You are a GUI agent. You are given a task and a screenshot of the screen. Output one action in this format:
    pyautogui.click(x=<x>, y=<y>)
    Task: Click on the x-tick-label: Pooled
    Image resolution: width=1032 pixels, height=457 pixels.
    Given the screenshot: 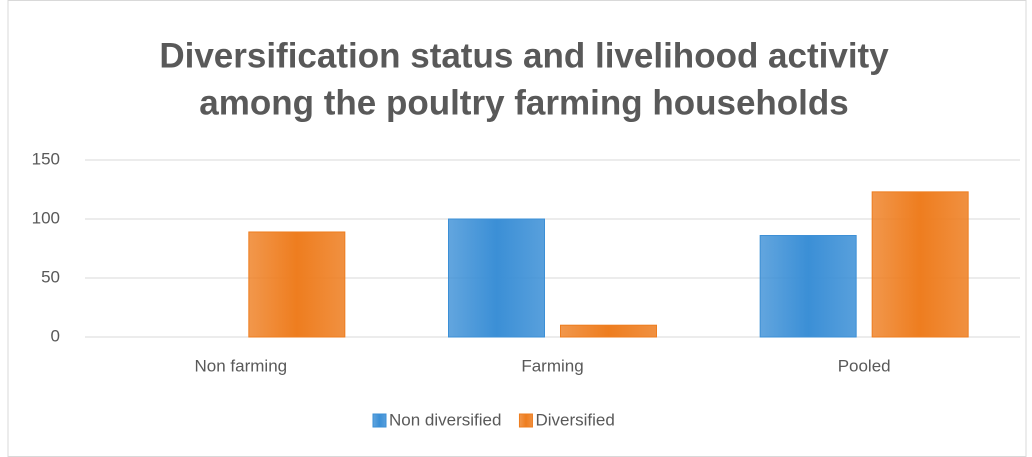 What is the action you would take?
    pyautogui.click(x=864, y=365)
    